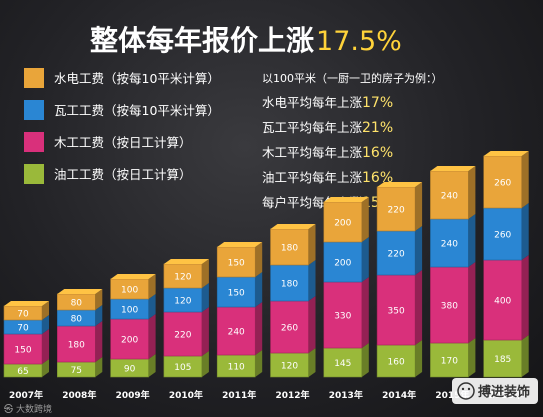 The height and width of the screenshot is (417, 543). I want to click on note-text: 木工平均每年上涨, so click(312, 152).